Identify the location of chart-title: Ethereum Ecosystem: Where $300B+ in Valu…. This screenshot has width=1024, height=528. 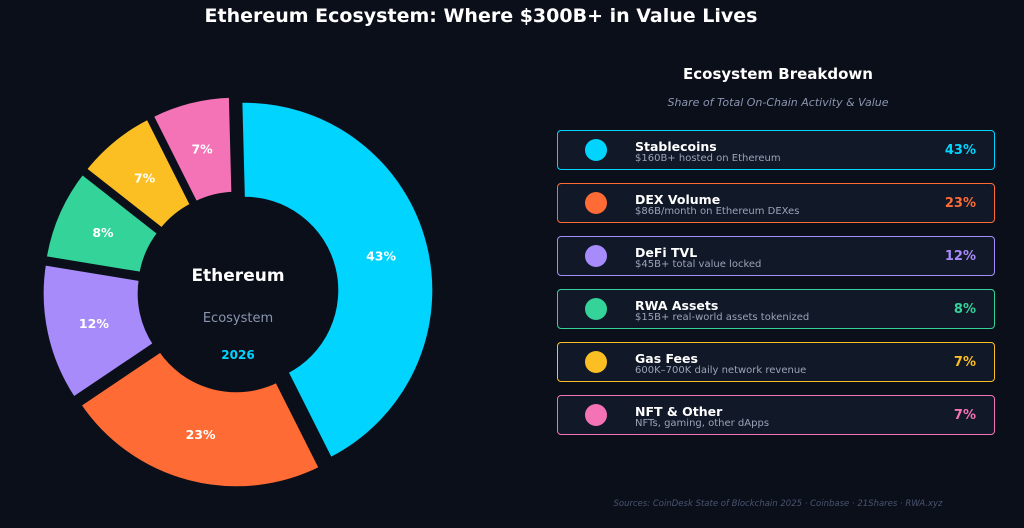
(481, 16).